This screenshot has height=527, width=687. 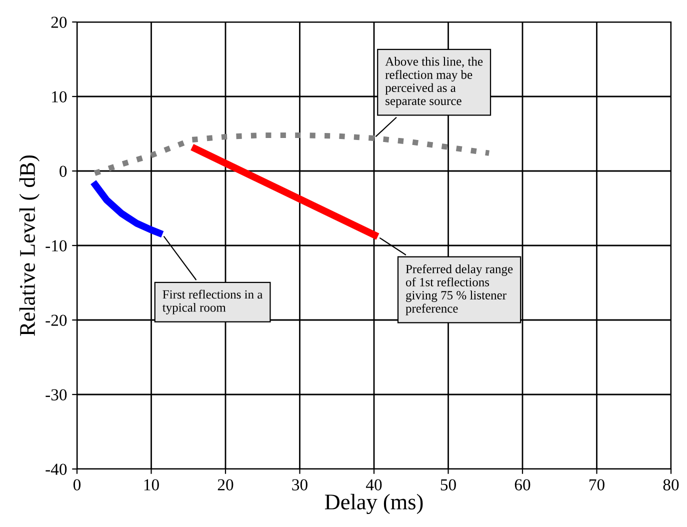 I want to click on annotation: Preferred delay range of 1st reflections giving 75 % listener preference, so click(x=459, y=290).